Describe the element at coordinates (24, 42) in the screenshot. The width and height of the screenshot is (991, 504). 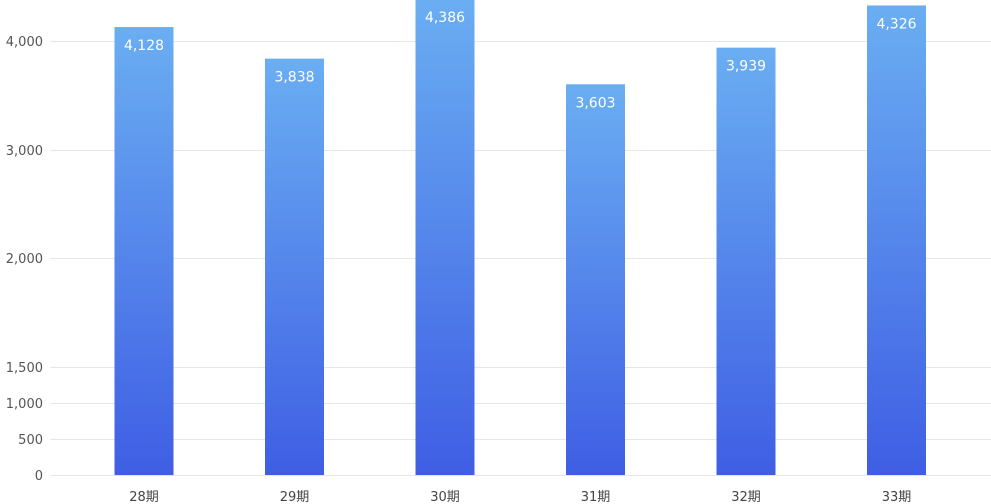
I see `y-tick-label: 4,000` at that location.